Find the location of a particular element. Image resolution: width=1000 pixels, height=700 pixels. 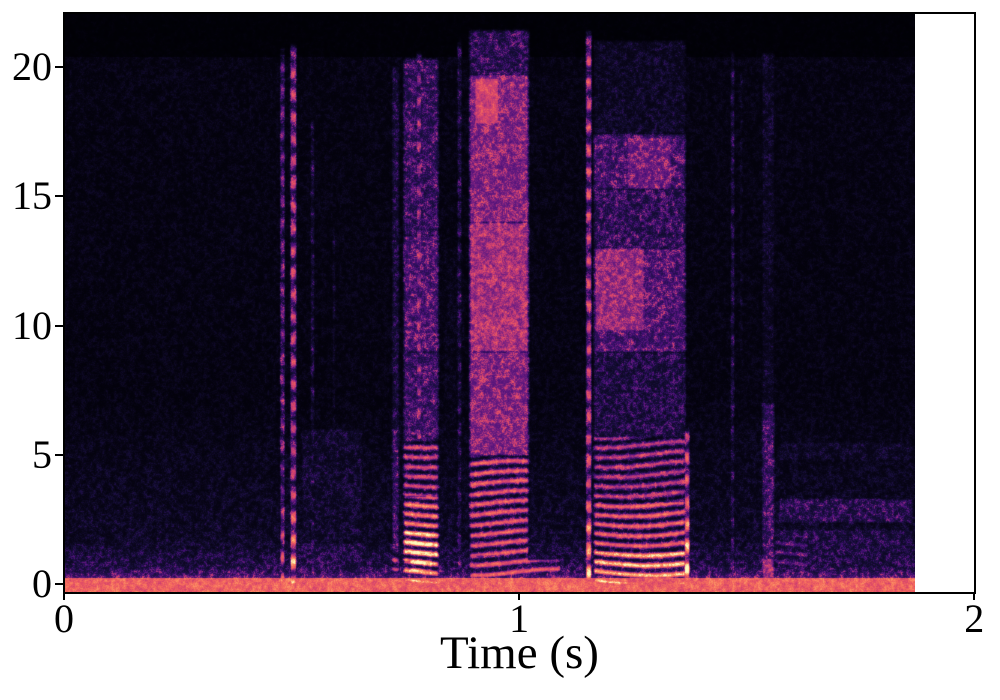

y-tick-label: 10 is located at coordinates (32, 325).